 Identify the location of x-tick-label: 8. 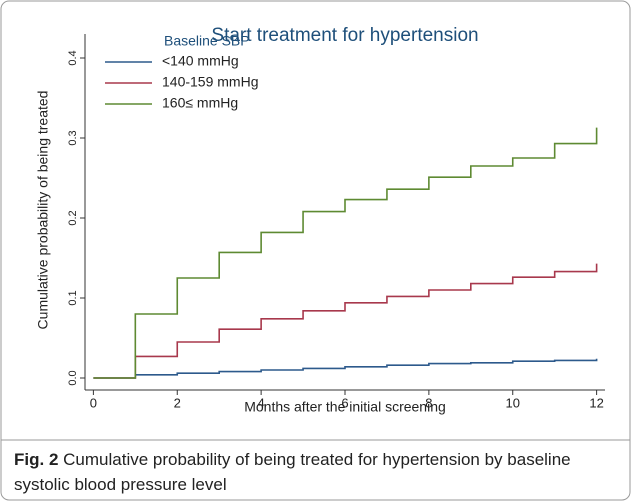
(428, 402).